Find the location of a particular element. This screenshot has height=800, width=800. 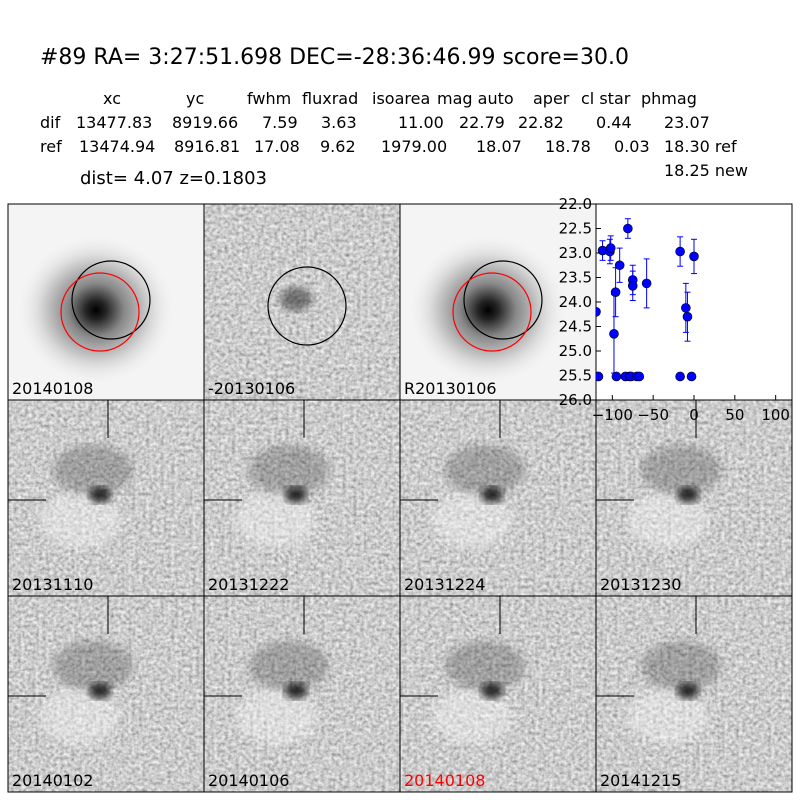

table-cell: 23.07 is located at coordinates (687, 122).